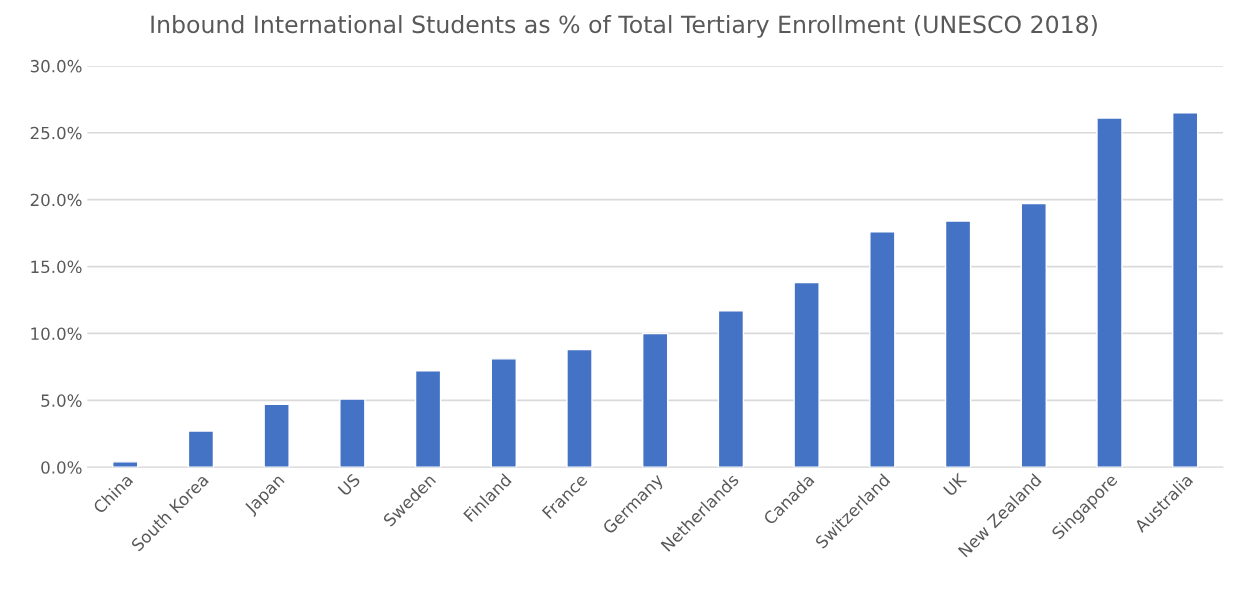 Image resolution: width=1248 pixels, height=599 pixels. What do you see at coordinates (56, 66) in the screenshot?
I see `y-tick-label: 30.0%` at bounding box center [56, 66].